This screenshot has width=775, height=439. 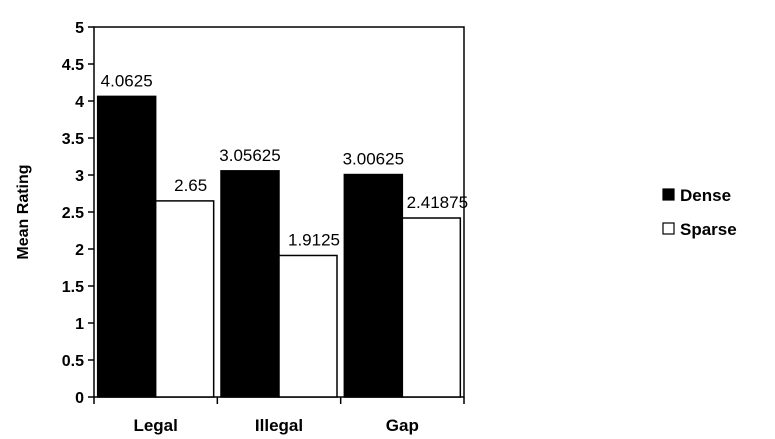 I want to click on y-tick-label: 5, so click(x=79, y=28).